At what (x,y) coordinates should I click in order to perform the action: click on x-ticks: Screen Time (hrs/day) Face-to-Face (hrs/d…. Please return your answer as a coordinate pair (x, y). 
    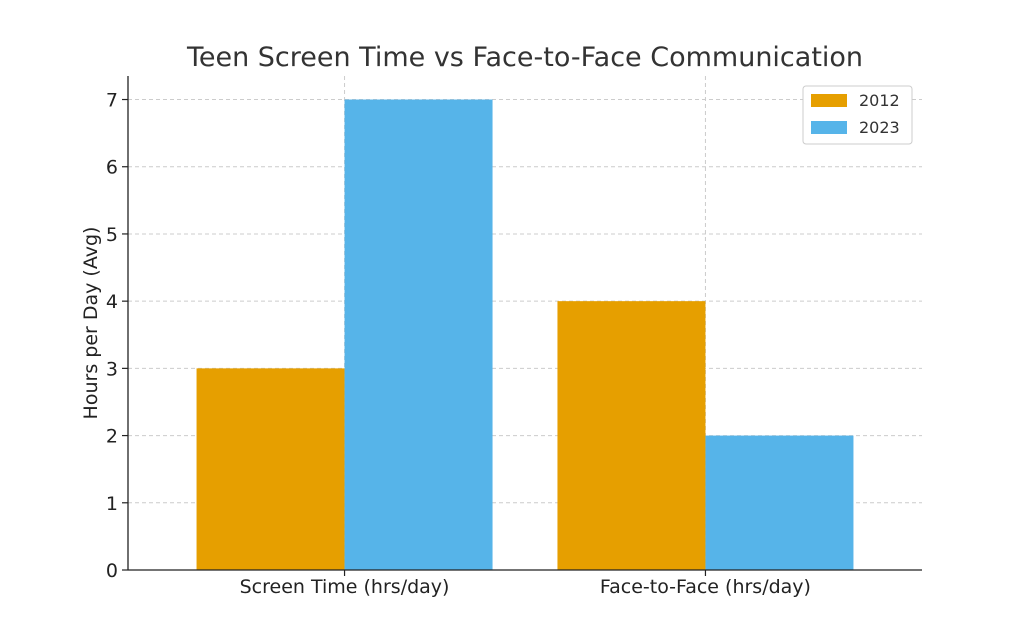
    Looking at the image, I should click on (525, 584).